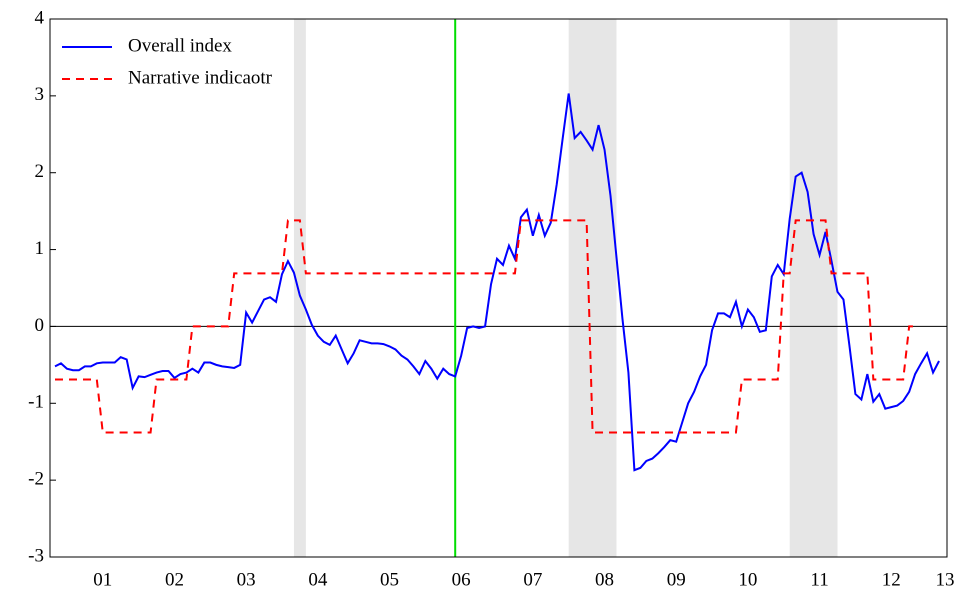 The height and width of the screenshot is (600, 960). What do you see at coordinates (167, 61) in the screenshot?
I see `legend: Overall index Narrative indicaotr` at bounding box center [167, 61].